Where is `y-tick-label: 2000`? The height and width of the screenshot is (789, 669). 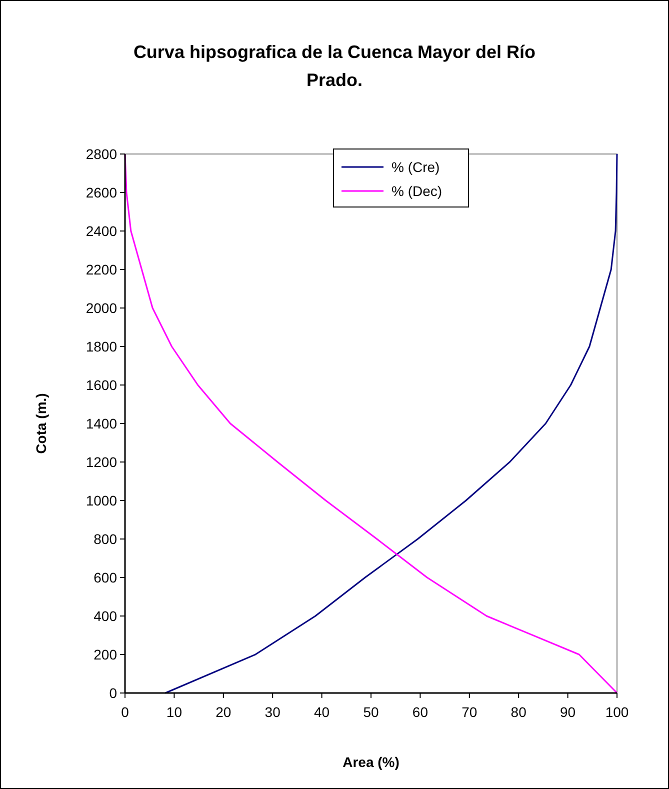
y-tick-label: 2000 is located at coordinates (102, 308).